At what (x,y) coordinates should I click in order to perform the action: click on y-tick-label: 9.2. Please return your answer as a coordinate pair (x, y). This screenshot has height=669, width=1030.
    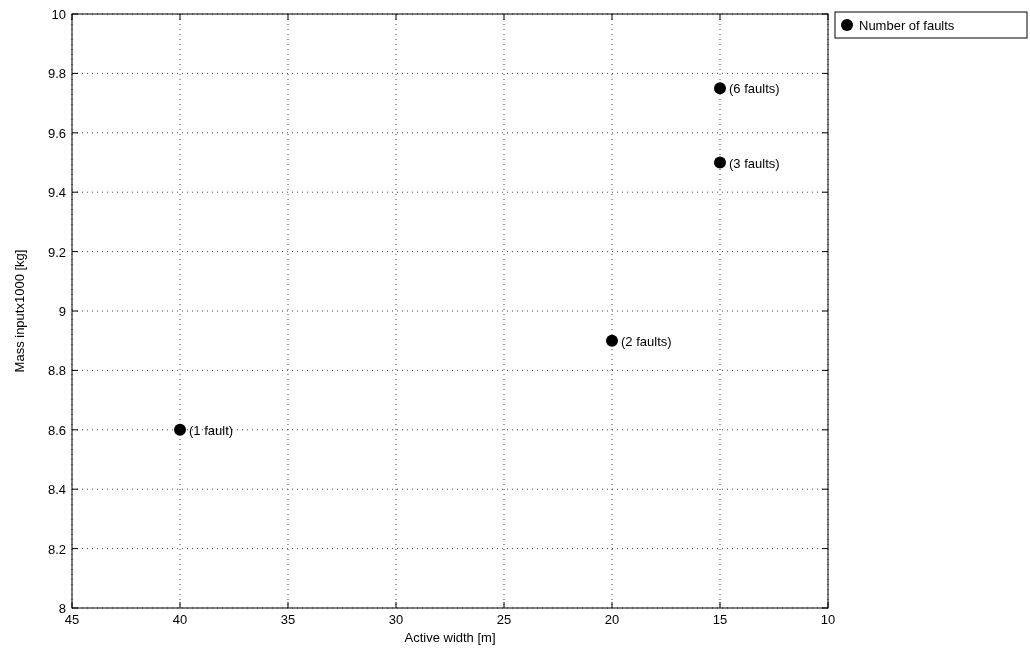
    Looking at the image, I should click on (56, 252).